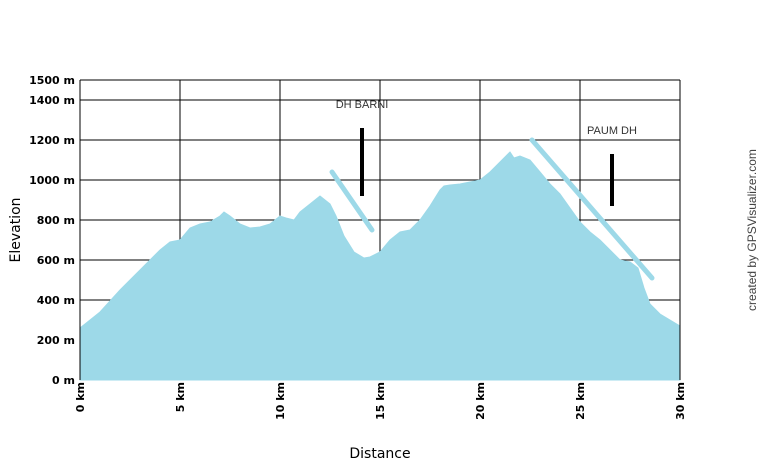  Describe the element at coordinates (752, 230) in the screenshot. I see `credit-text: created by GPSVisualizer.com` at that location.